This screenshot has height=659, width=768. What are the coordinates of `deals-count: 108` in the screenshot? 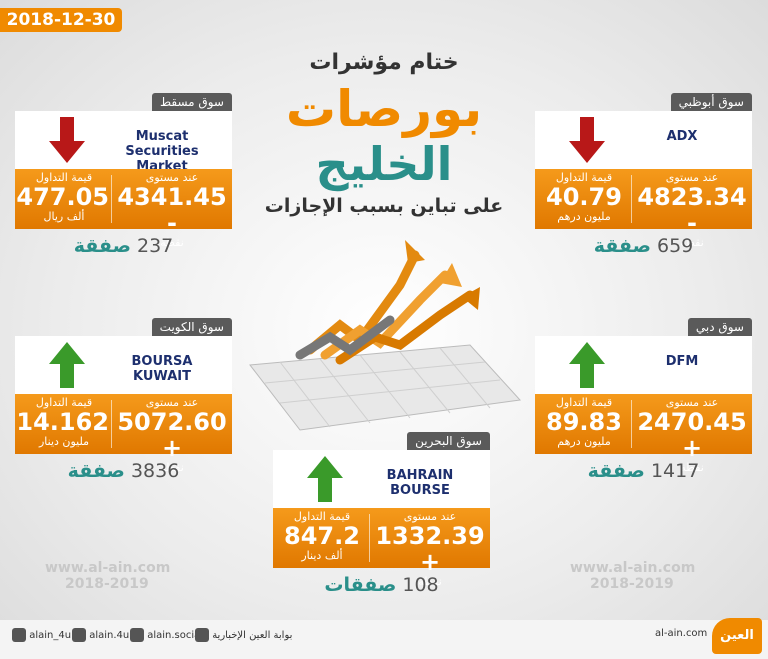 It's located at (420, 585).